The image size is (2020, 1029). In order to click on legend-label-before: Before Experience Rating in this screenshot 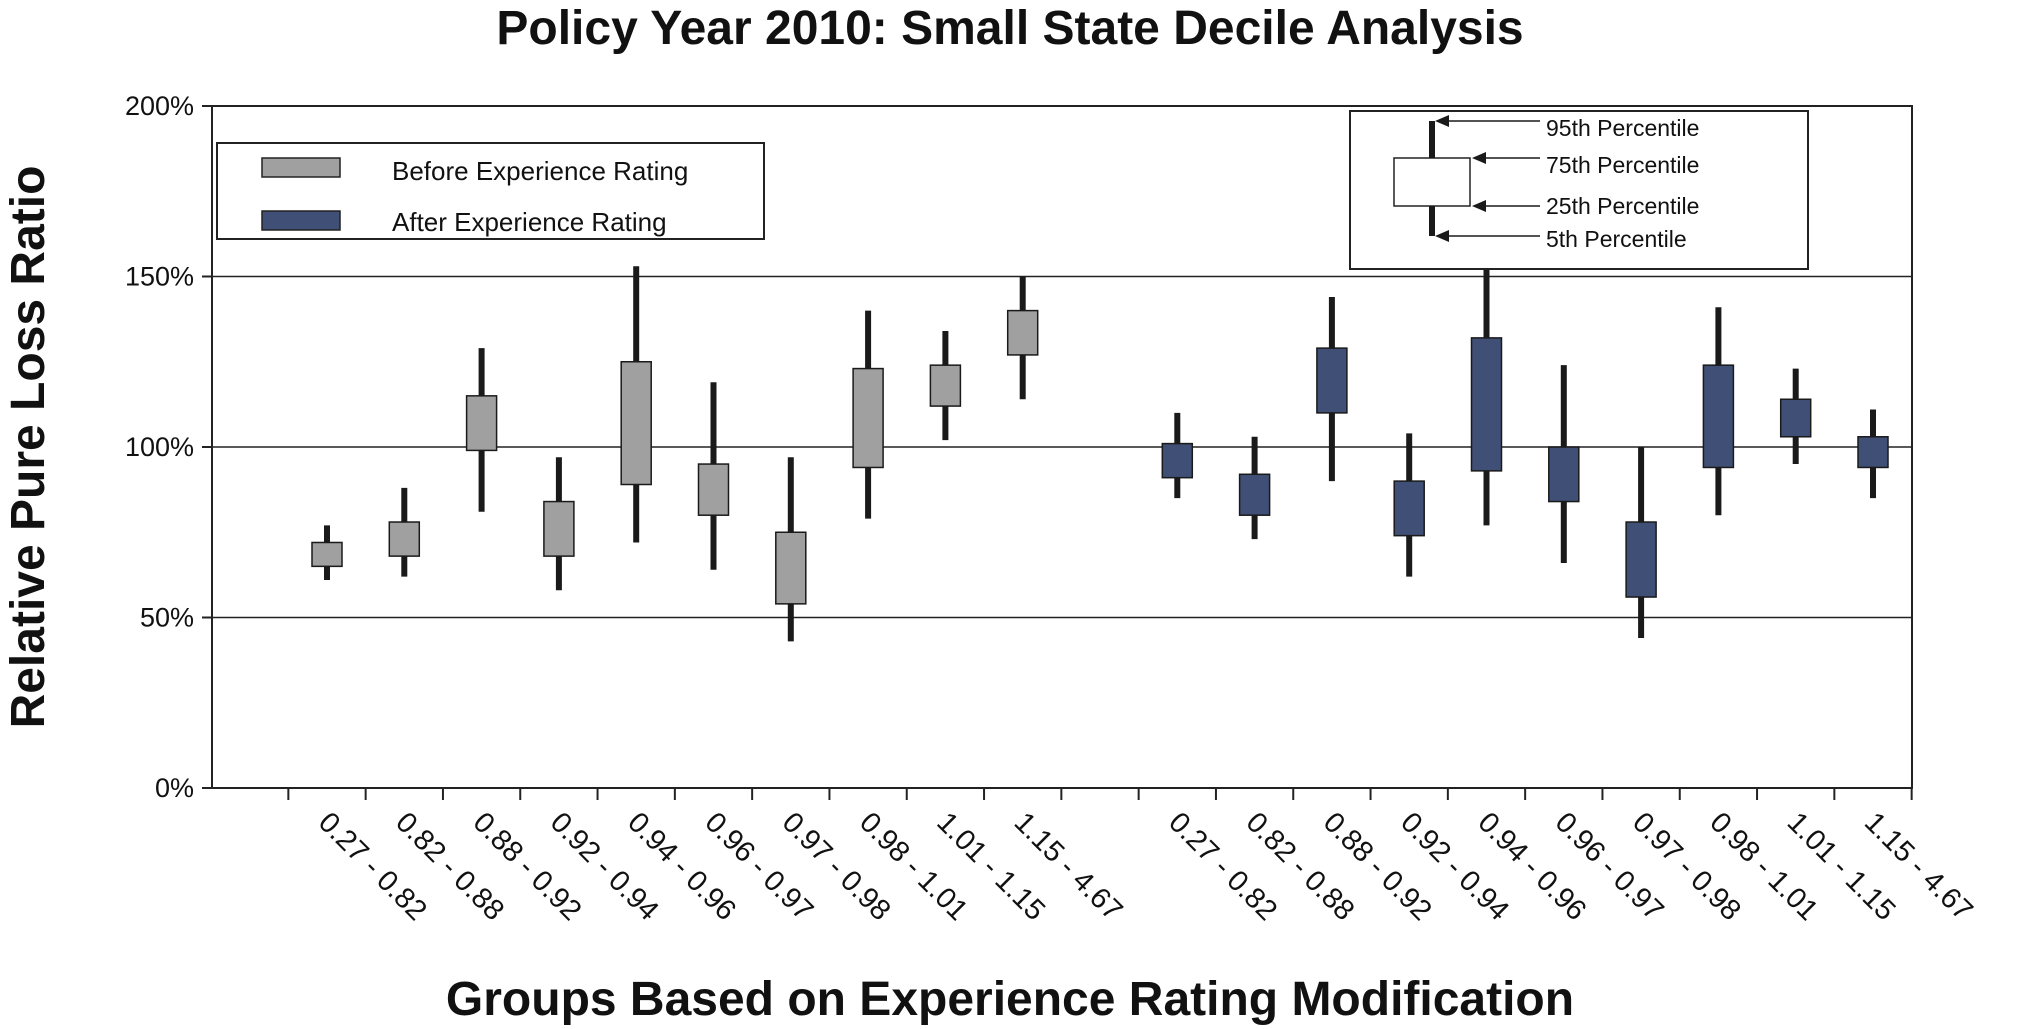, I will do `click(540, 171)`.